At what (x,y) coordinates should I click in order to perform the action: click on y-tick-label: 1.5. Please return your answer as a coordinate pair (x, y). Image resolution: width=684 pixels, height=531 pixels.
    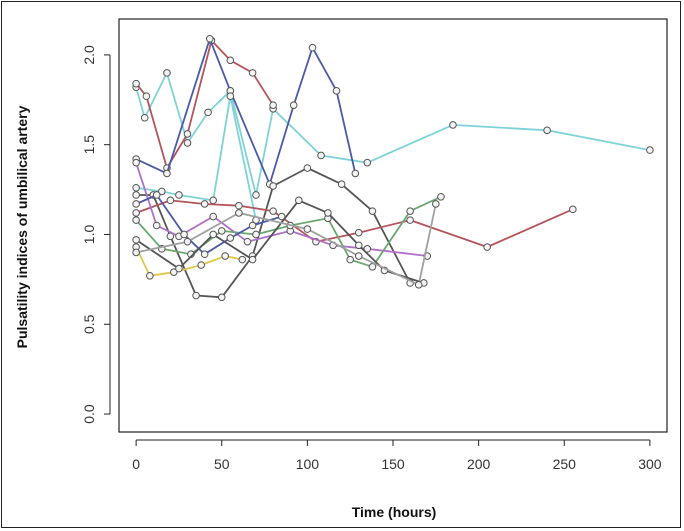
    Looking at the image, I should click on (89, 145).